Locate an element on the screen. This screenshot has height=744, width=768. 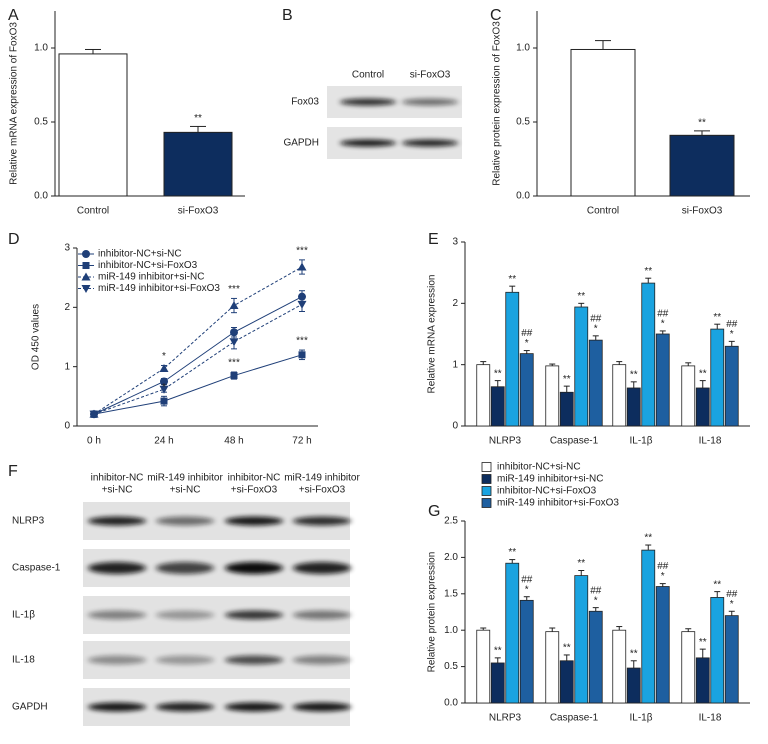
y-axis-label: Relative mRNA expression is located at coordinates (432, 334).